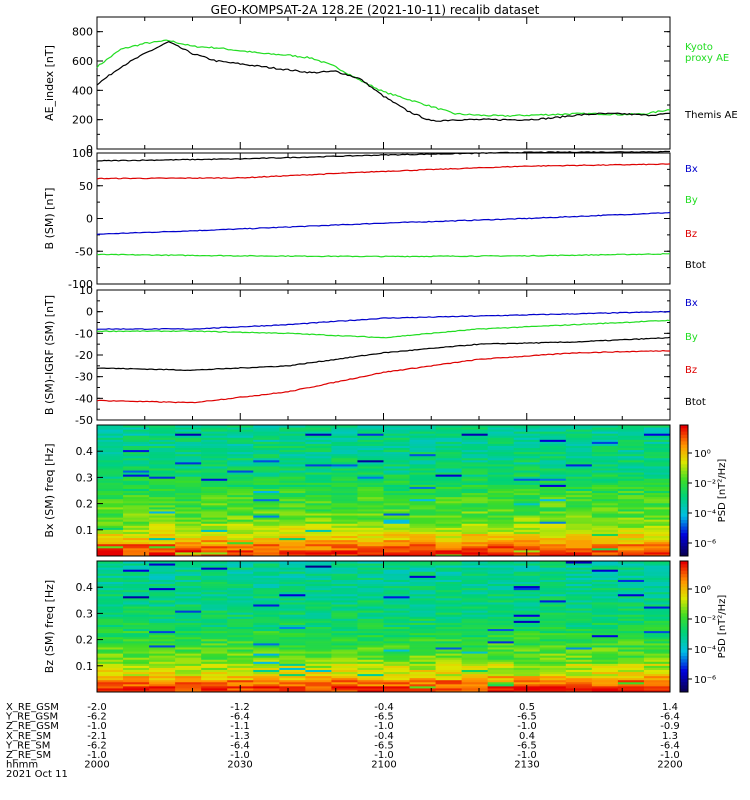 The width and height of the screenshot is (750, 800). Describe the element at coordinates (84, 355) in the screenshot. I see `y-tick-label: -20` at that location.